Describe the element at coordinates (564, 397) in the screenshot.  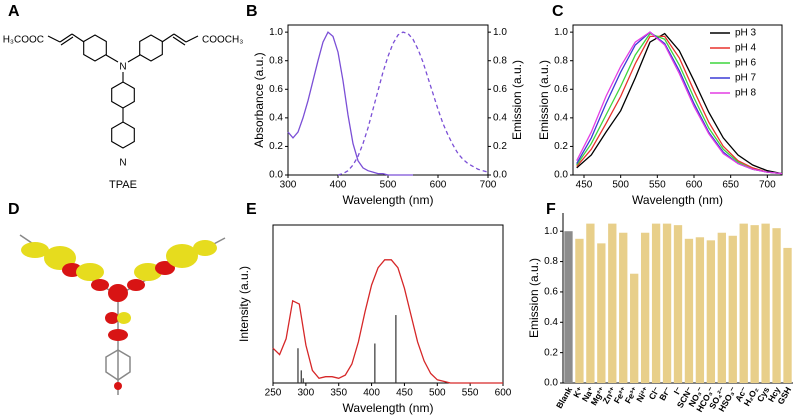
I see `x-tick-label: Blank` at that location.